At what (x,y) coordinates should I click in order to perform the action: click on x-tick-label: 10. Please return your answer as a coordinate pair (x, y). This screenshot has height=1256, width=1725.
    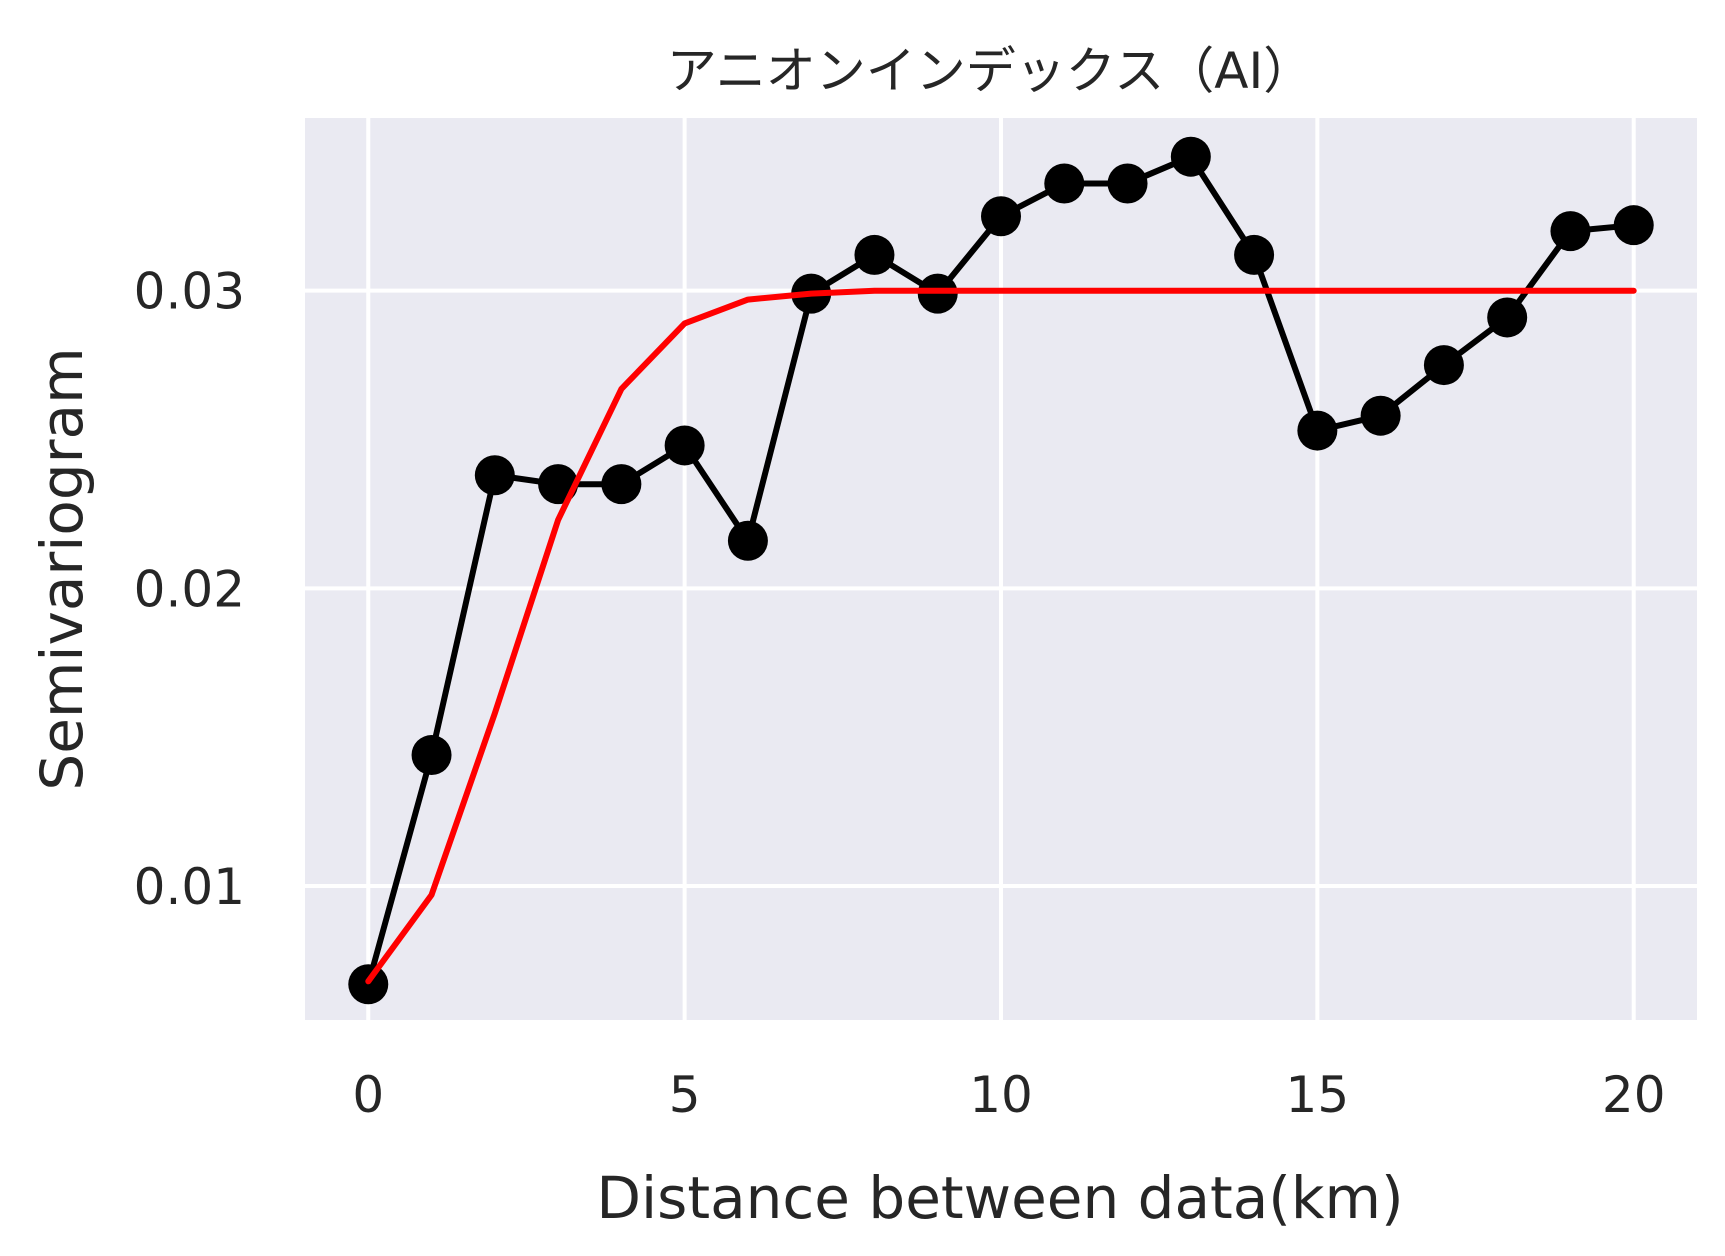
    Looking at the image, I should click on (1001, 1095).